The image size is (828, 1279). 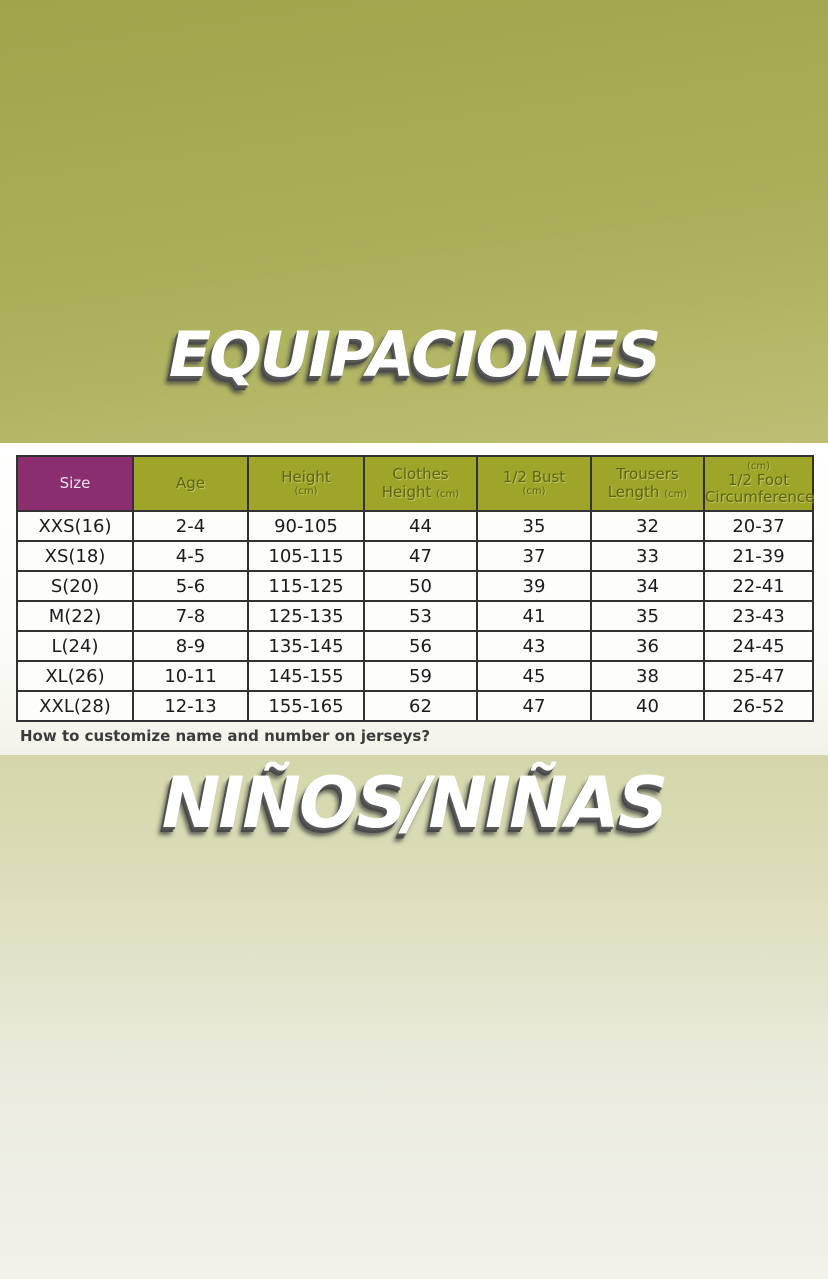 I want to click on table-row: S(20) 5-6 115-125 50 39 34 22-41, so click(x=415, y=586).